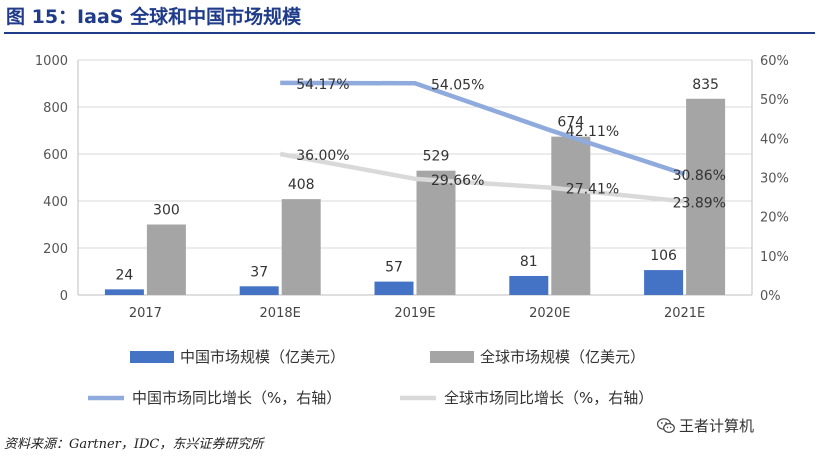 This screenshot has width=819, height=460. I want to click on x-tick-label: 2021E, so click(684, 313).